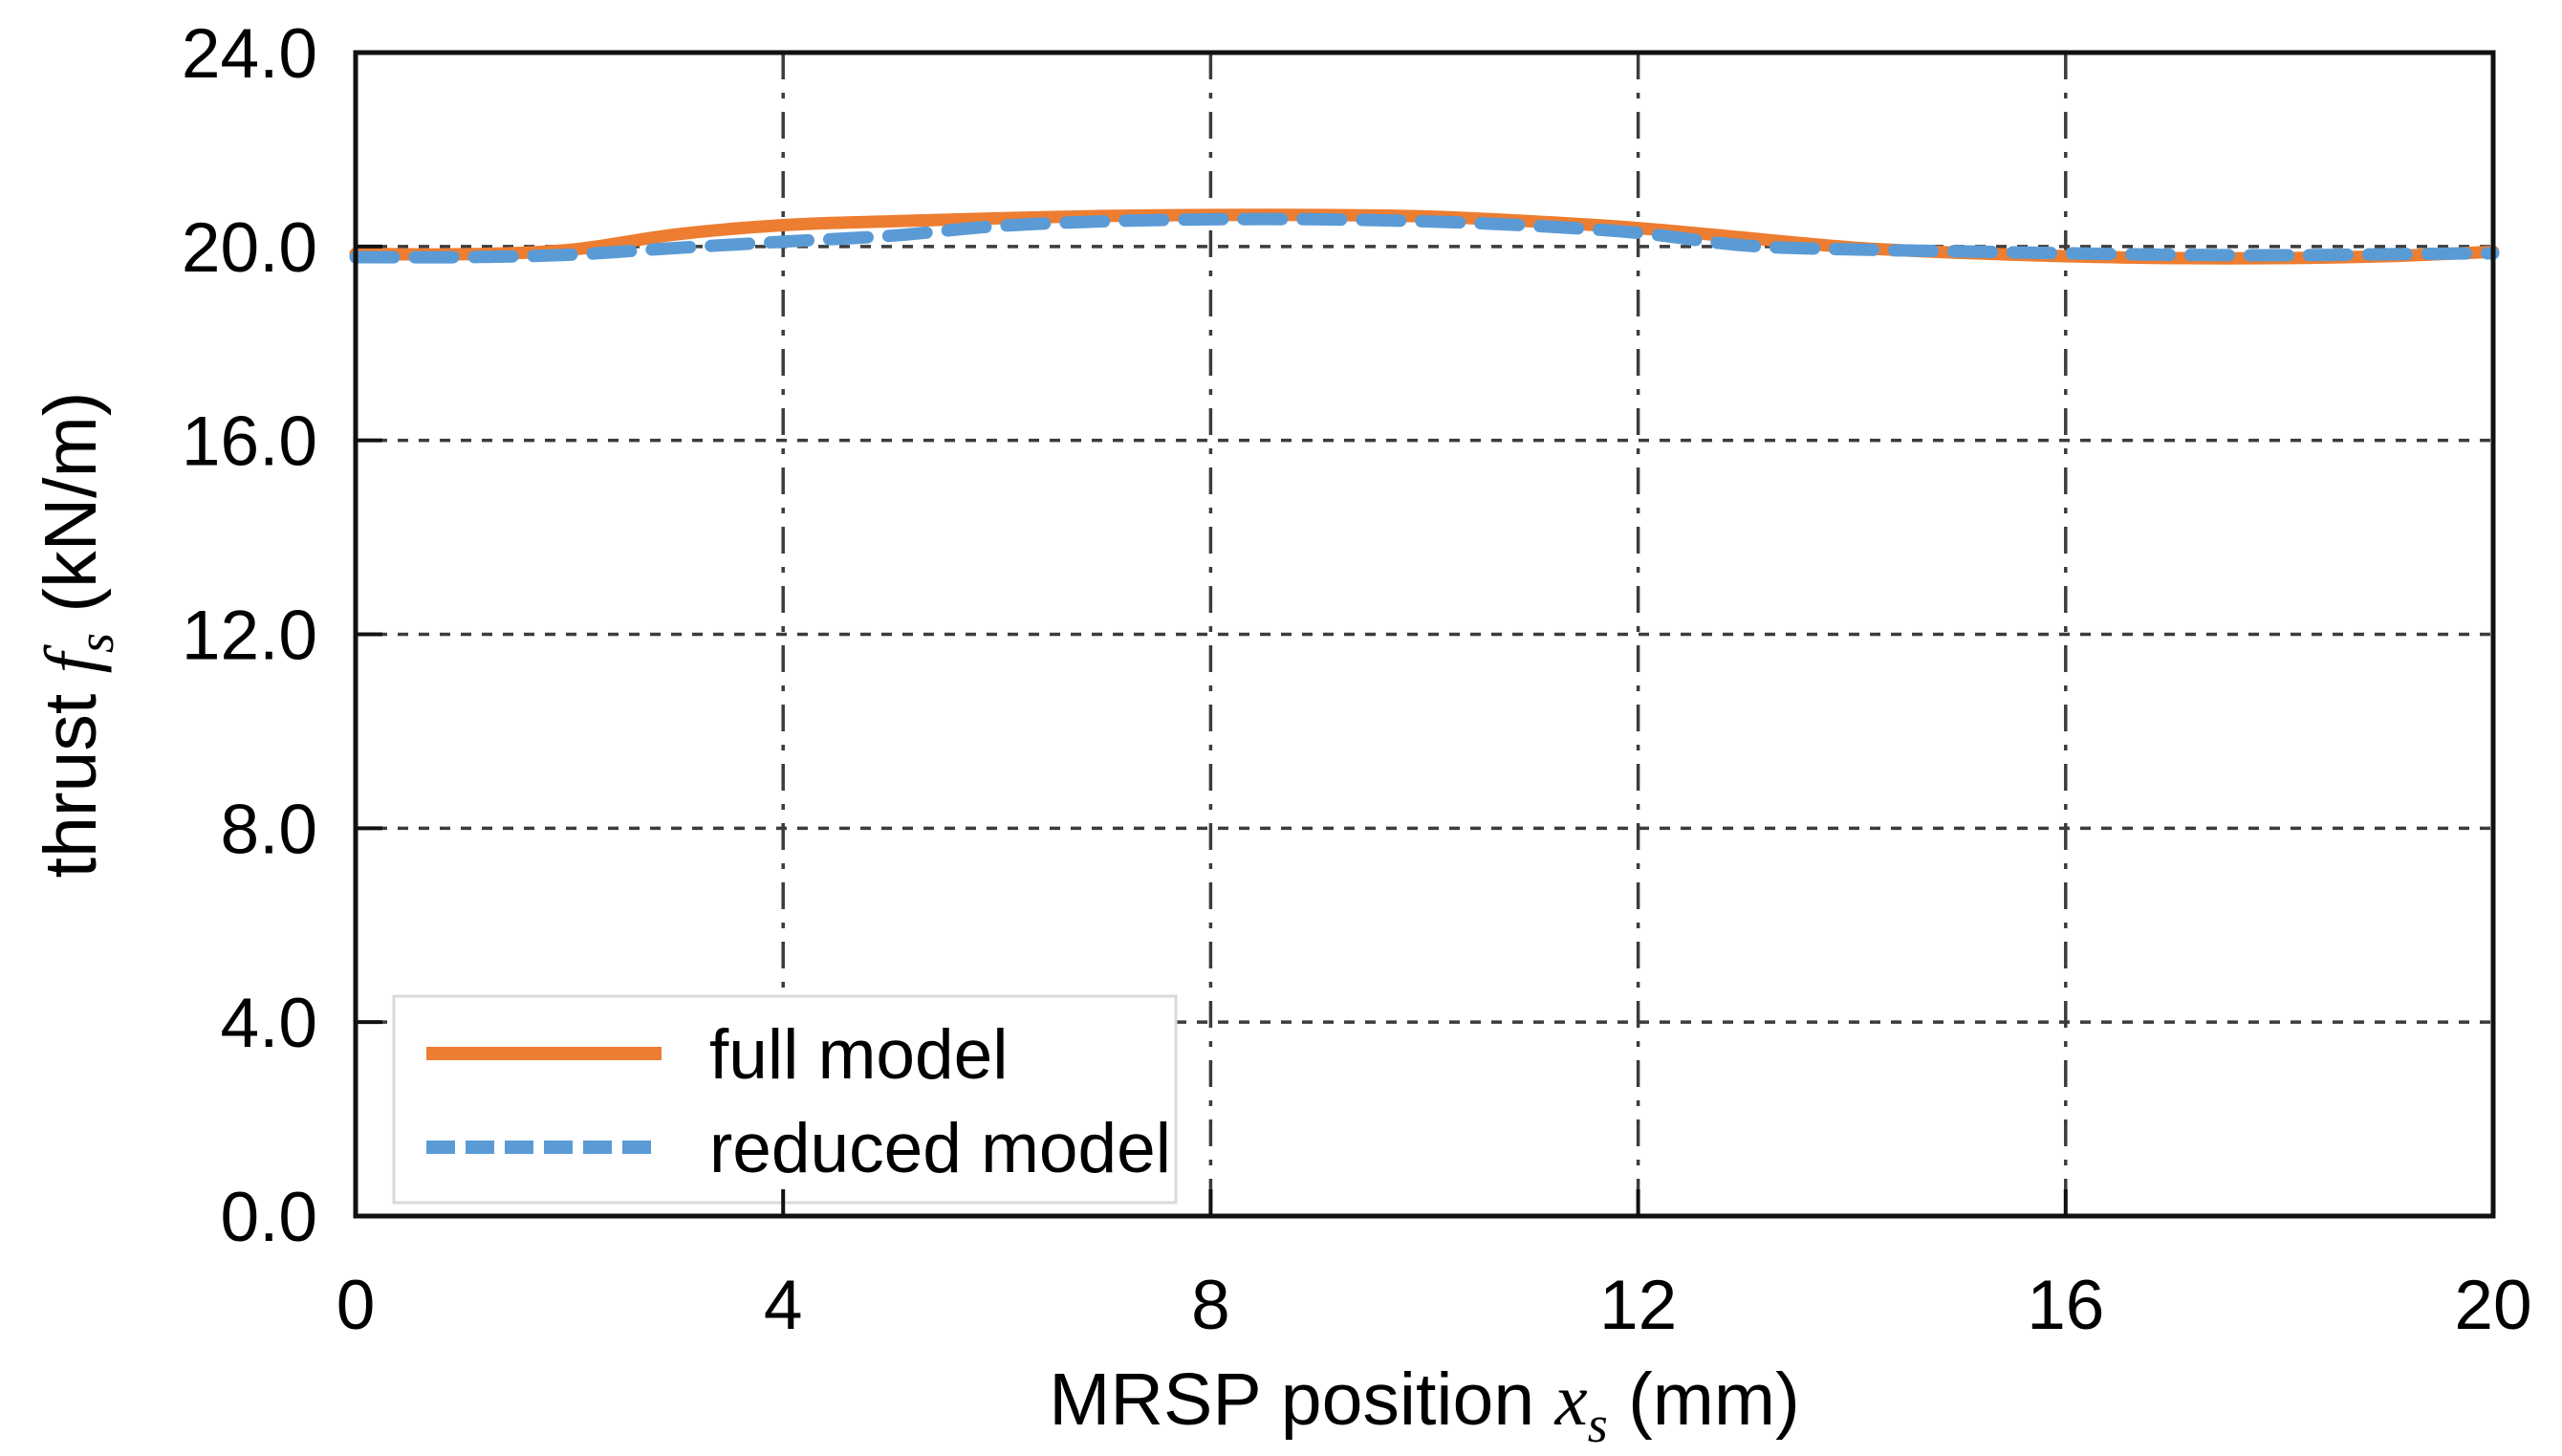 This screenshot has height=1456, width=2562. Describe the element at coordinates (269, 829) in the screenshot. I see `y-tick-label: 8.0` at that location.